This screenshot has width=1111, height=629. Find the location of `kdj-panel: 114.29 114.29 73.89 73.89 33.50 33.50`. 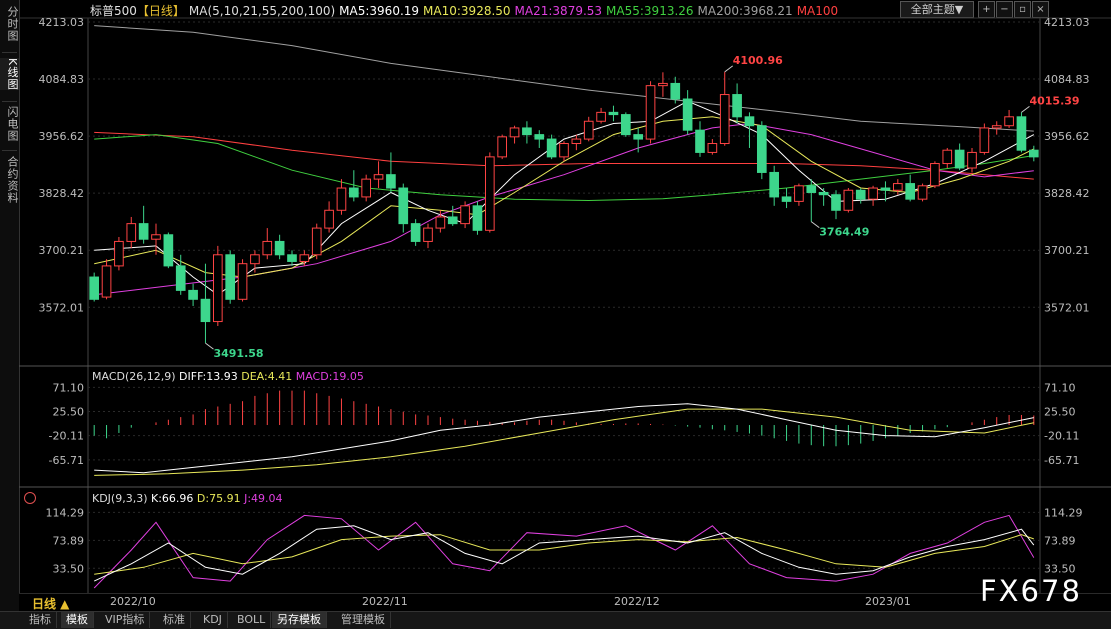

kdj-panel: 114.29 114.29 73.89 73.89 33.50 33.50 is located at coordinates (564, 547).